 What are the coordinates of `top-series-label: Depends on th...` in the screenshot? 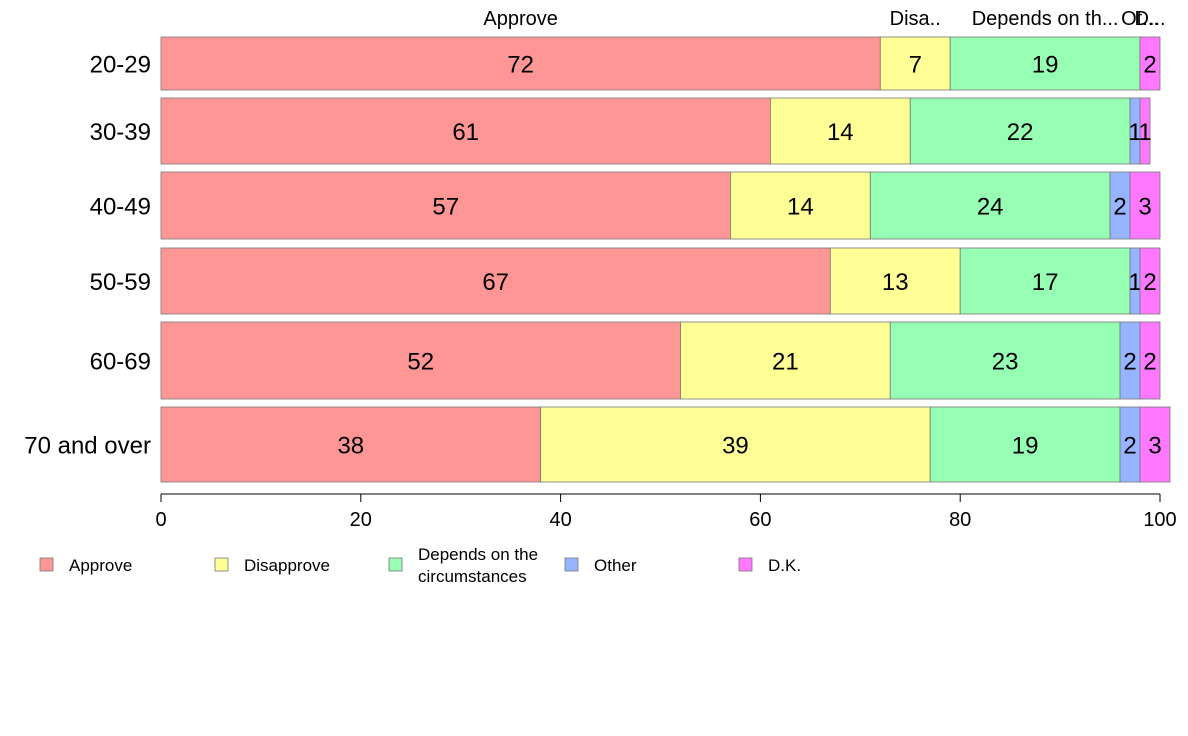 It's located at (1045, 19).